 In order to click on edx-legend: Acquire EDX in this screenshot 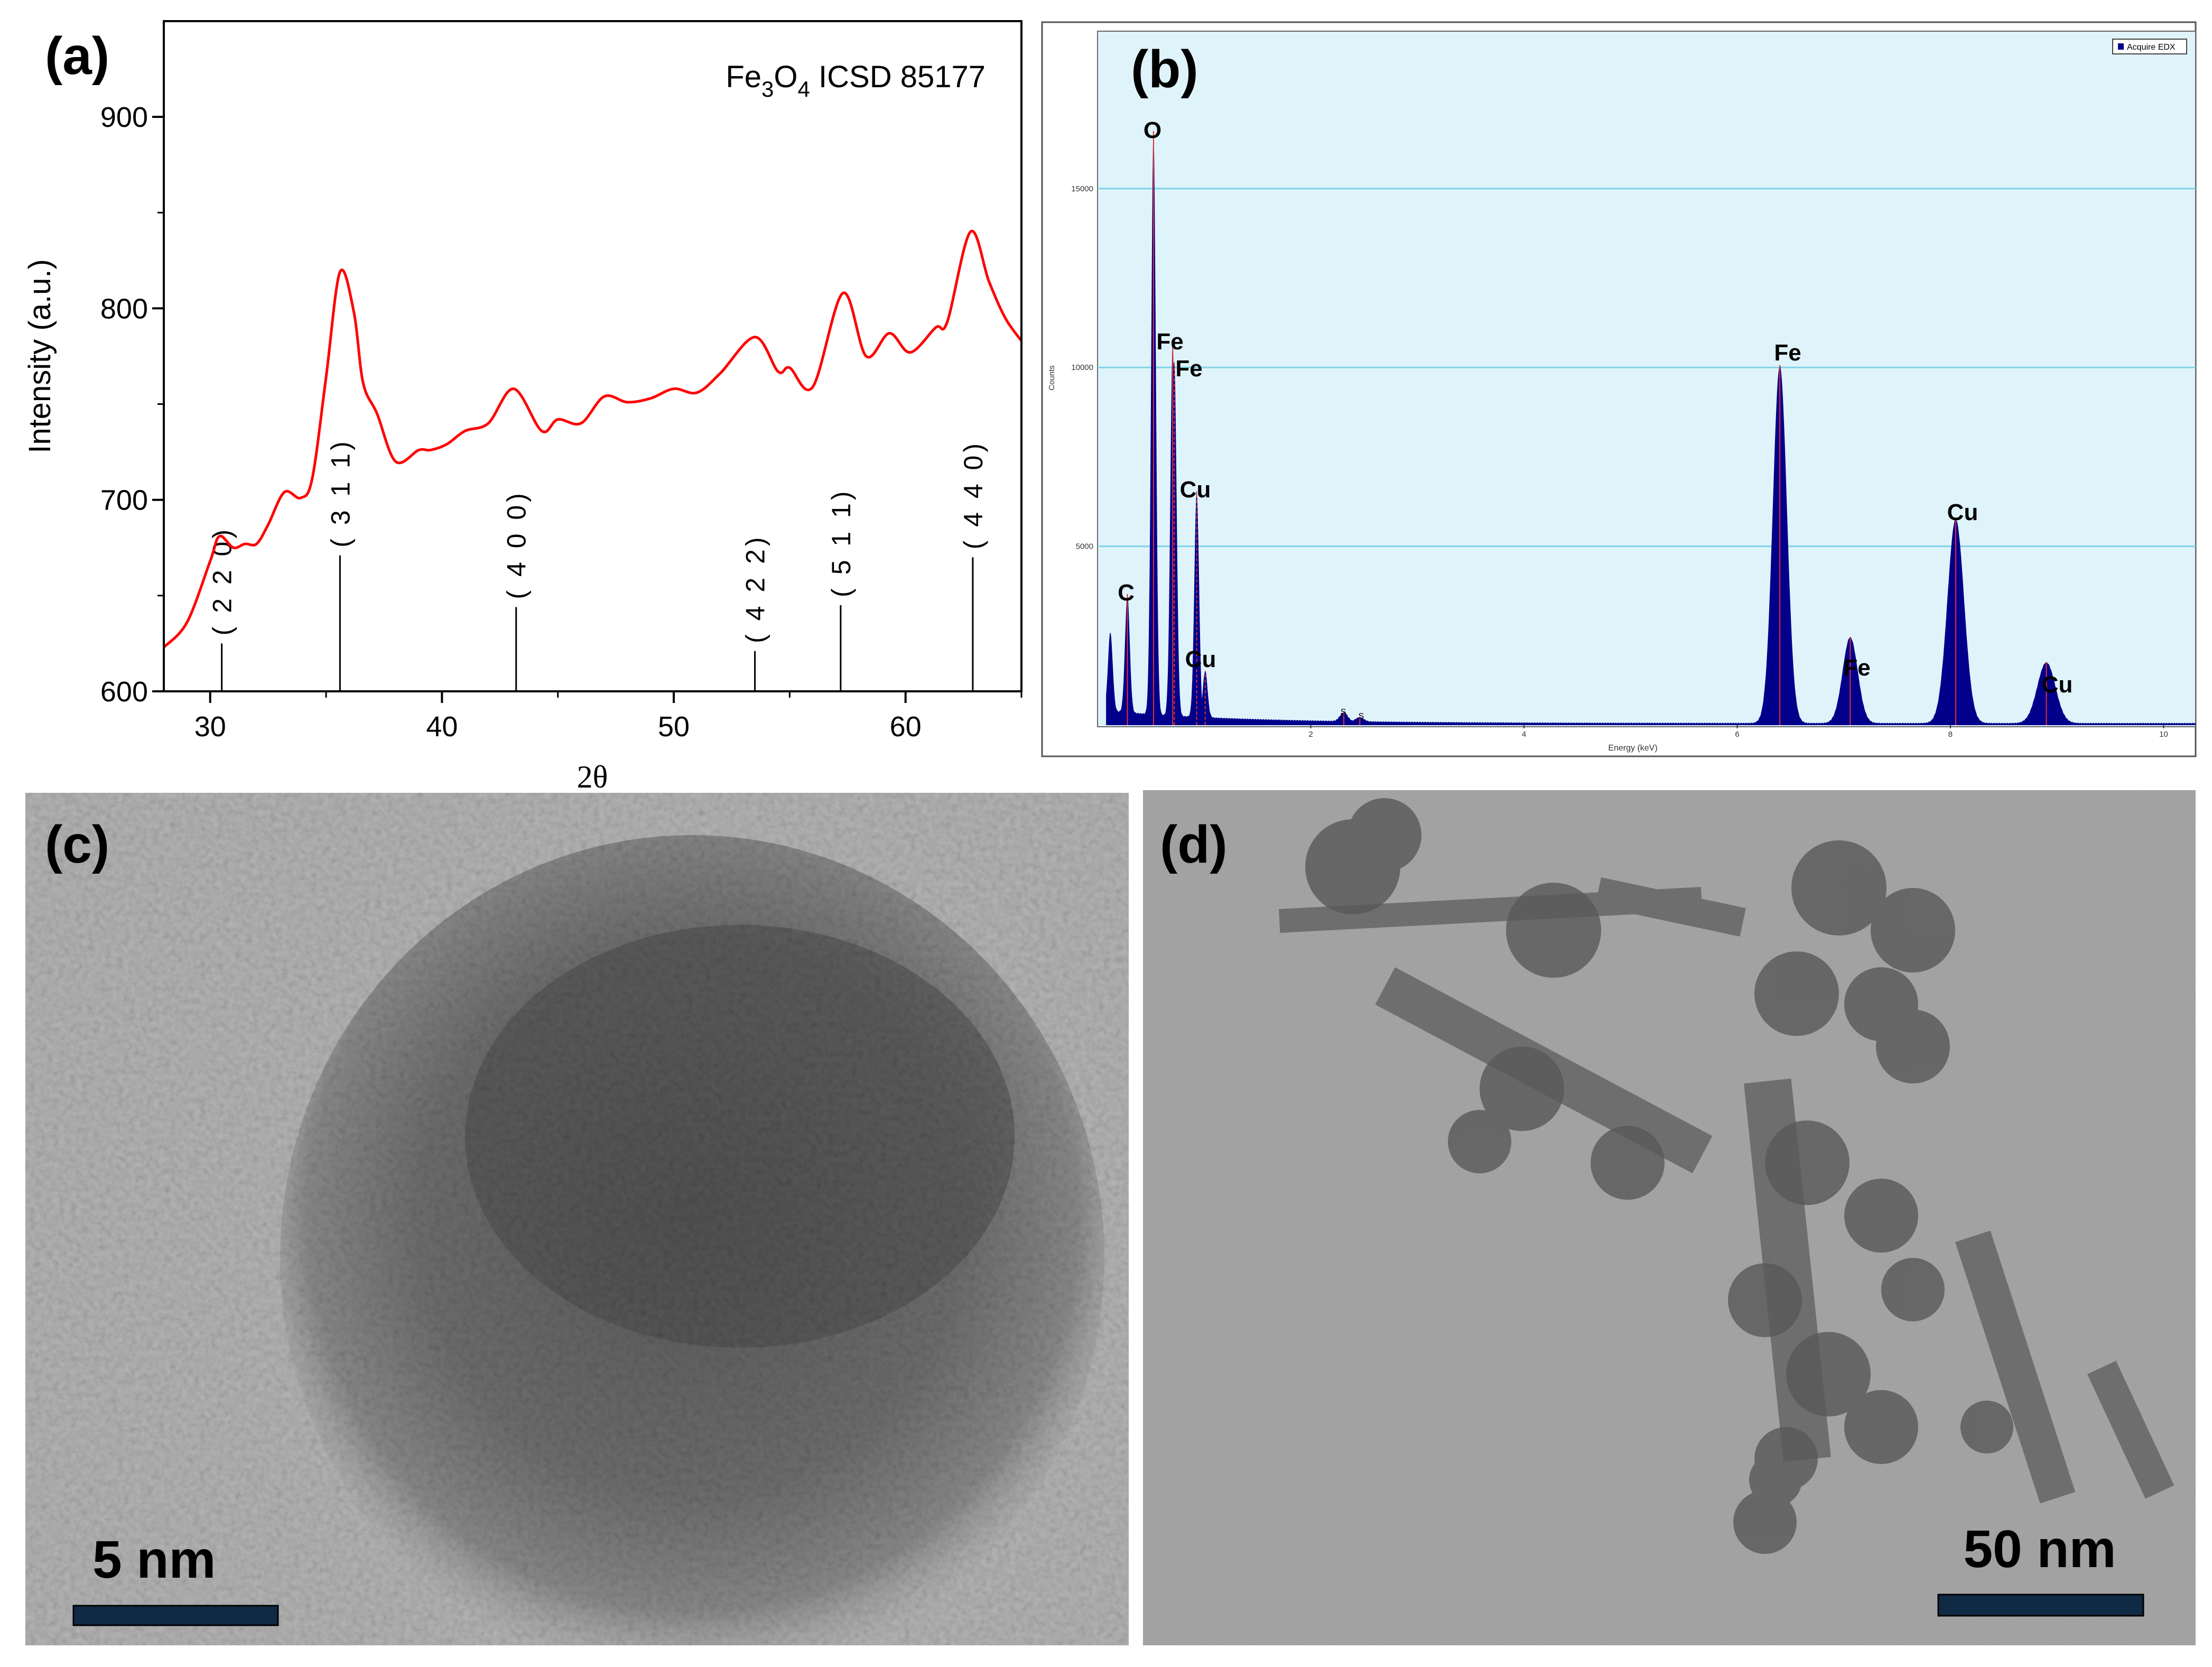, I will do `click(2149, 46)`.